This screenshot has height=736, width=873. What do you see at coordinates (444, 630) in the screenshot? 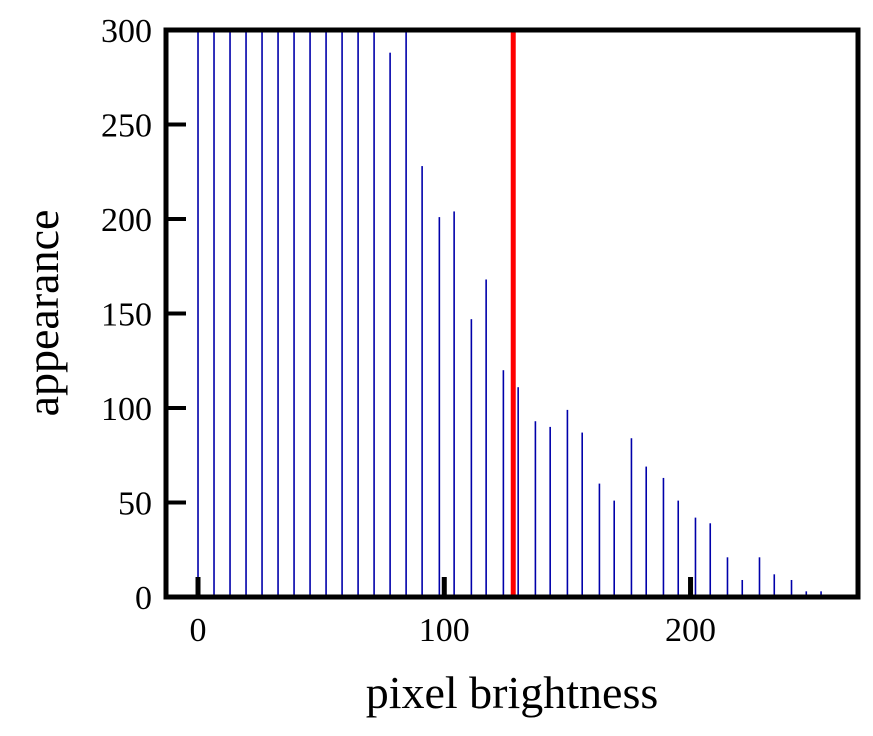
I see `x-tick-label: 100` at bounding box center [444, 630].